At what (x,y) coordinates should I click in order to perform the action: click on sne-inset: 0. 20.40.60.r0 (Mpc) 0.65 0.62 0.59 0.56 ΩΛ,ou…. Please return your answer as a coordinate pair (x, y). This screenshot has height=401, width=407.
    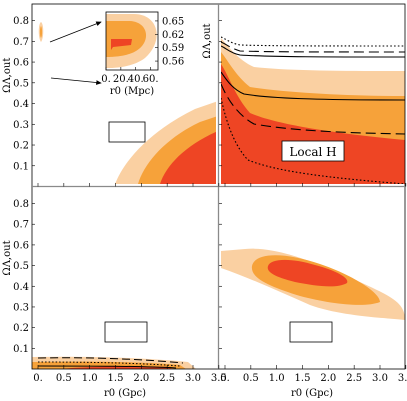
    Looking at the image, I should click on (157, 54).